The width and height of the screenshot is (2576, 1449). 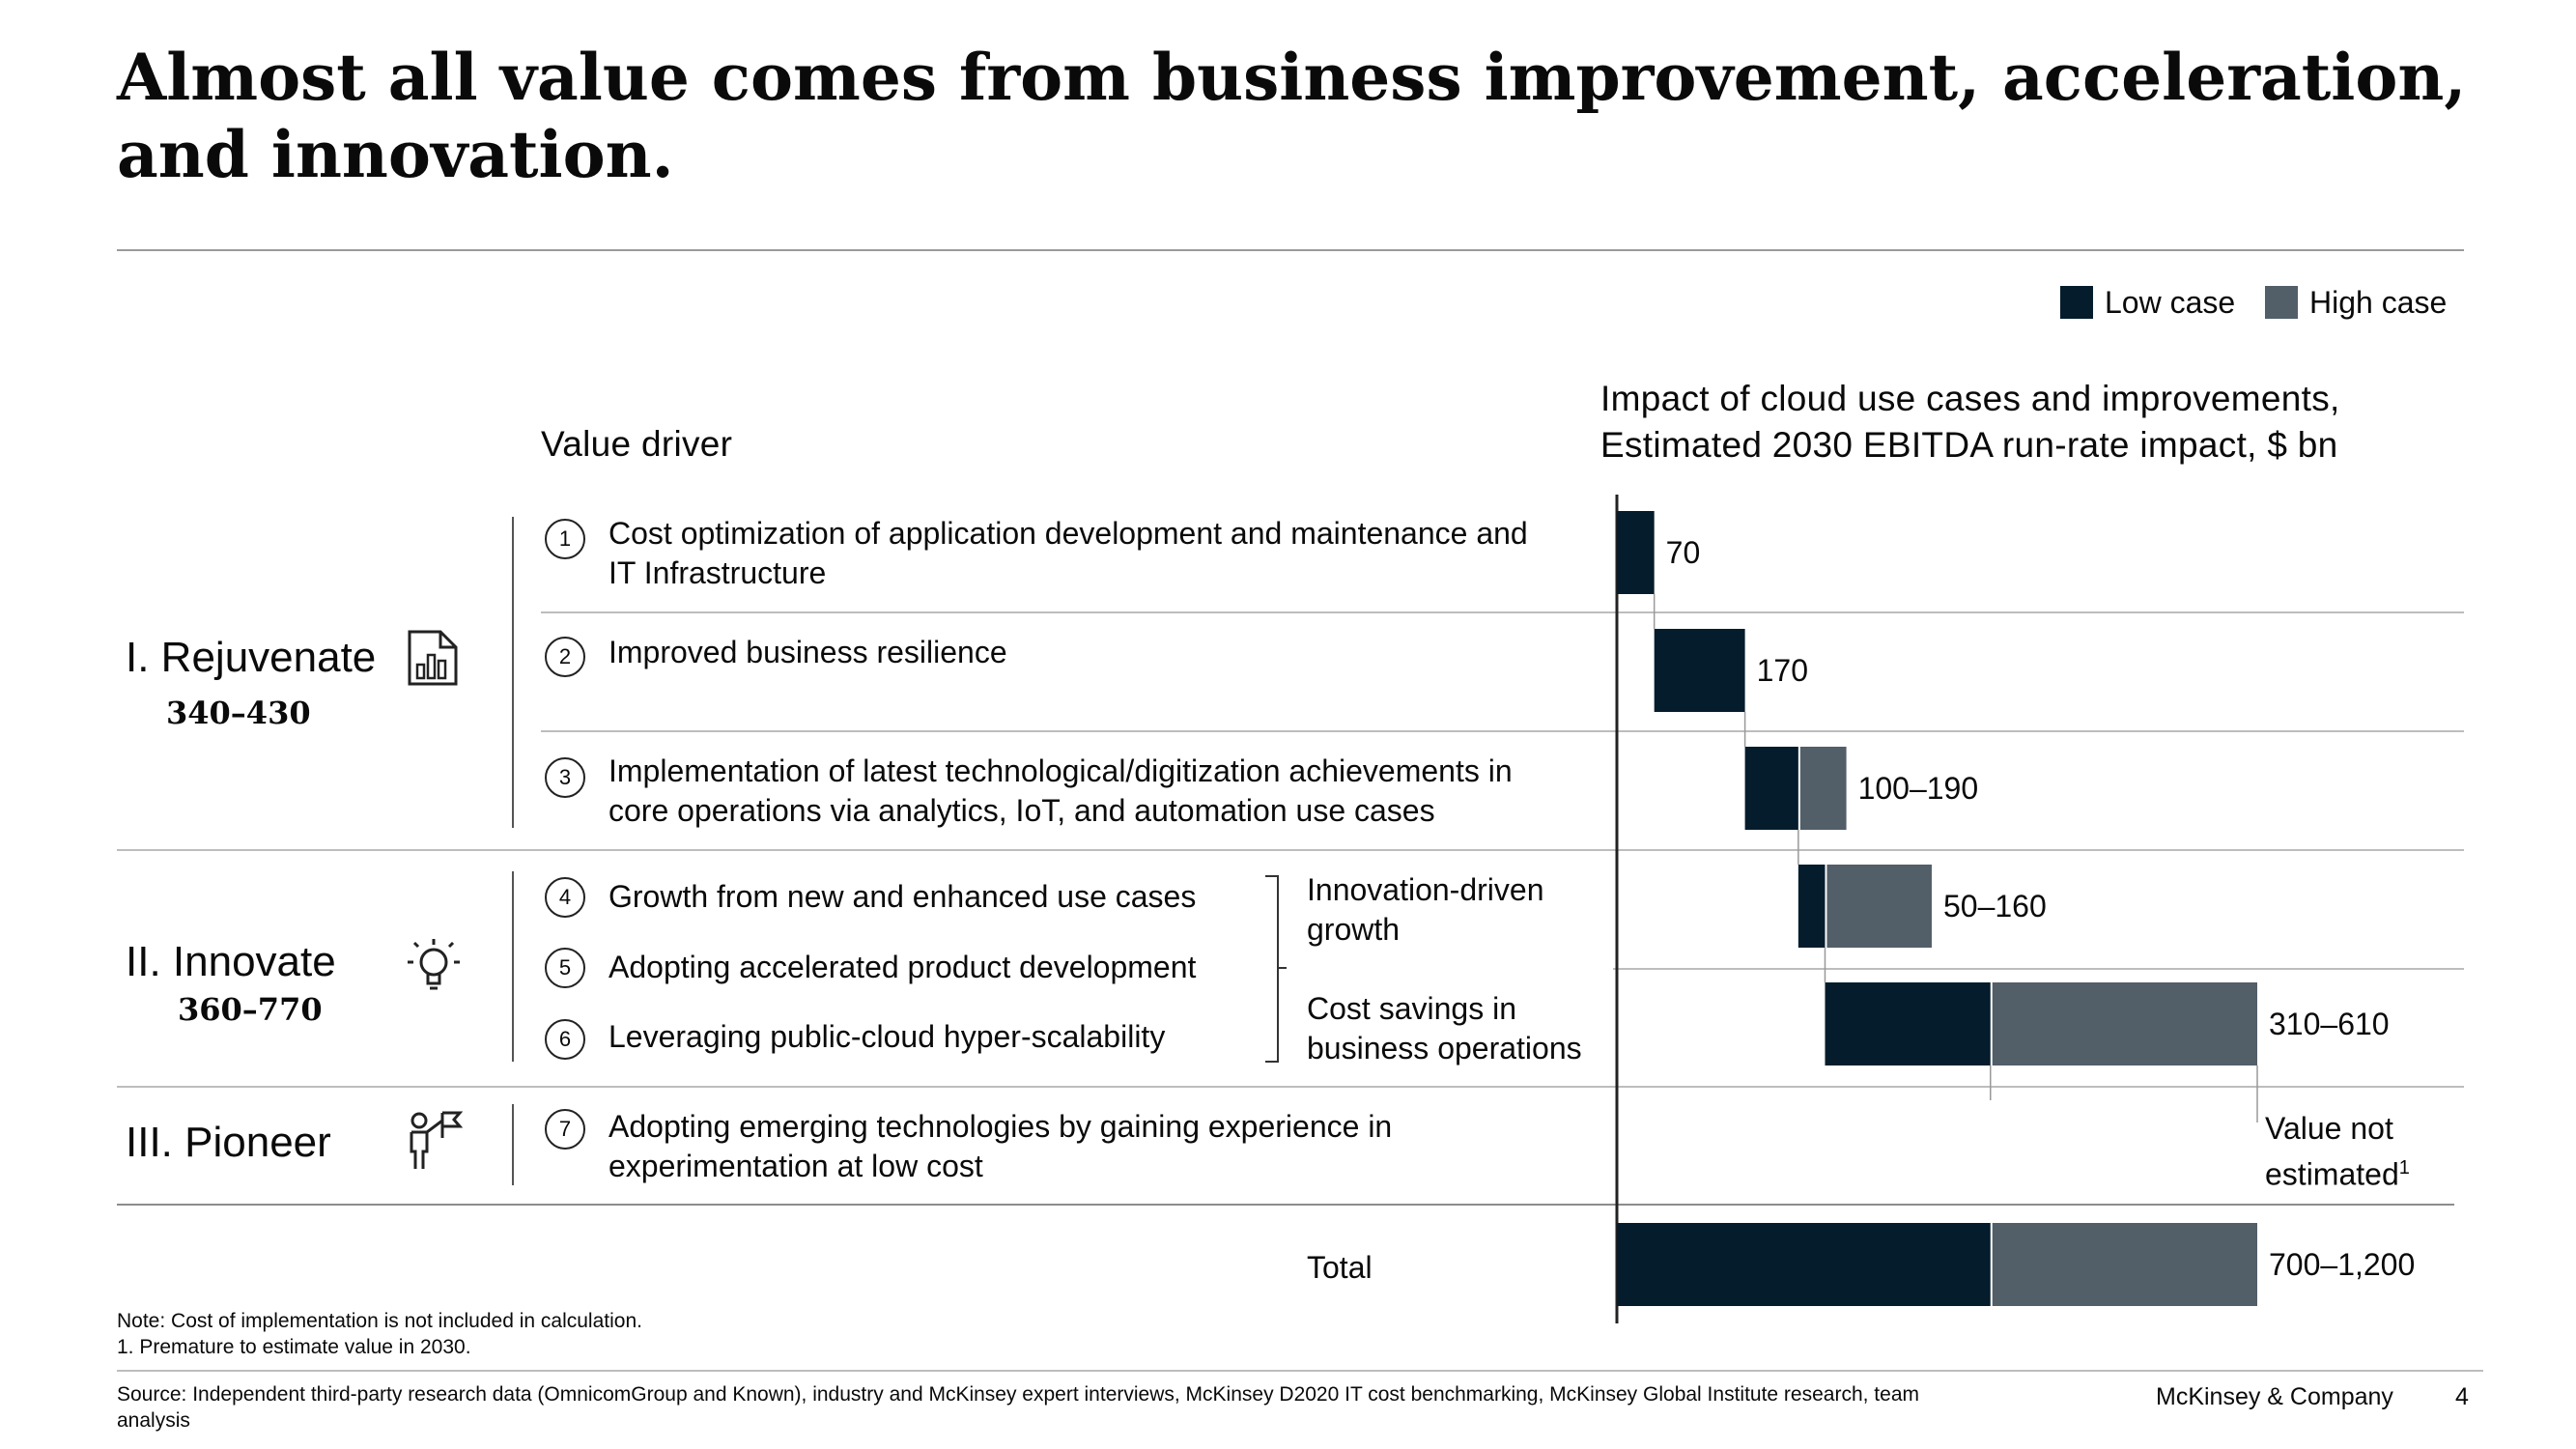 I want to click on category-innovate: II. Innovate, so click(x=231, y=961).